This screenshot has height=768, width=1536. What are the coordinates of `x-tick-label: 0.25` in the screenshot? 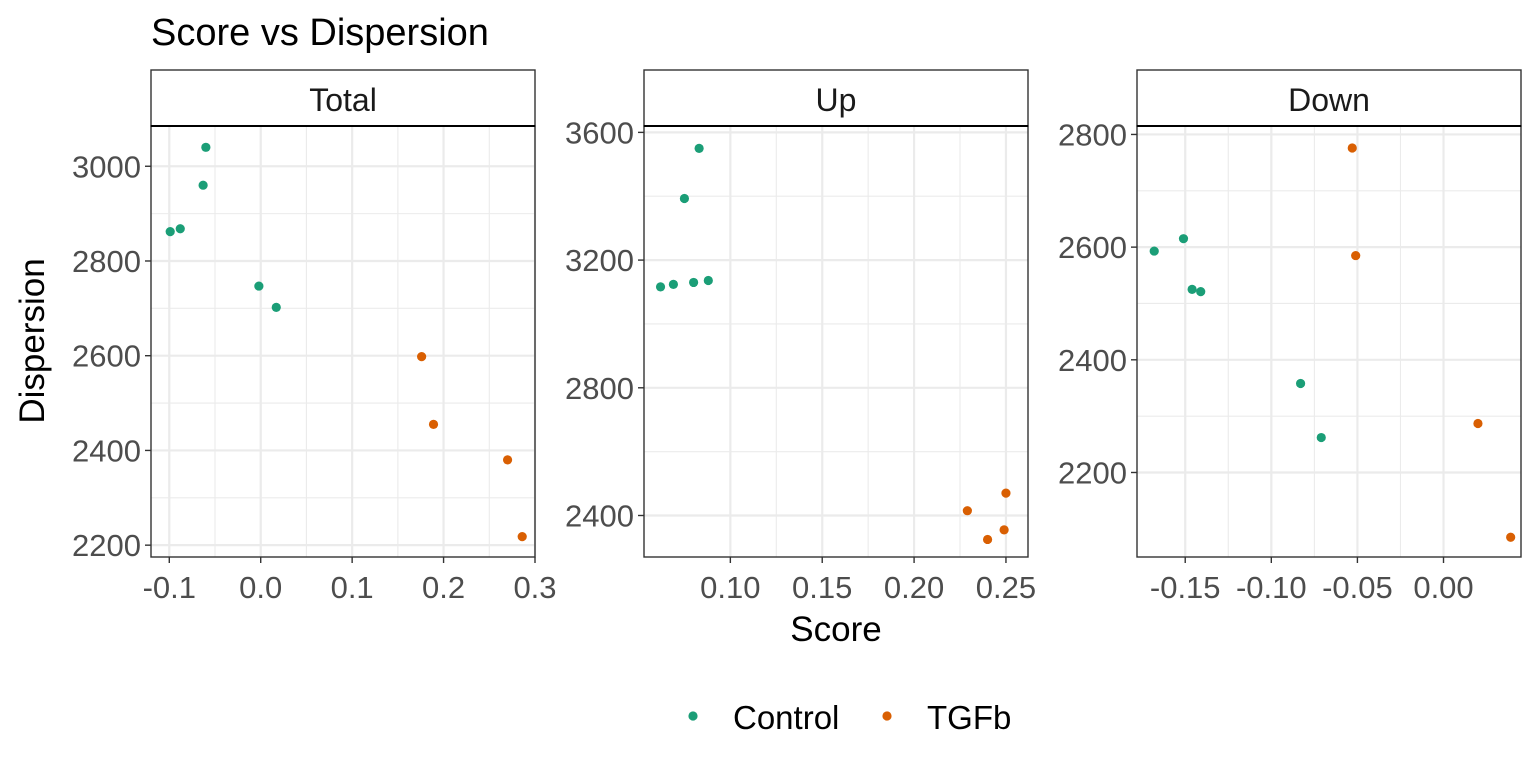 It's located at (1006, 587).